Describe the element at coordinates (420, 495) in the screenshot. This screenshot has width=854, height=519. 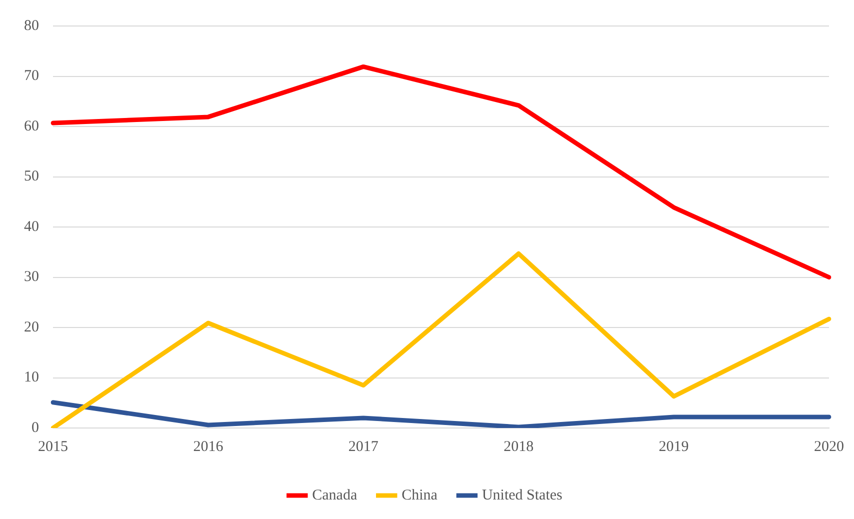
I see `legend-label: China` at that location.